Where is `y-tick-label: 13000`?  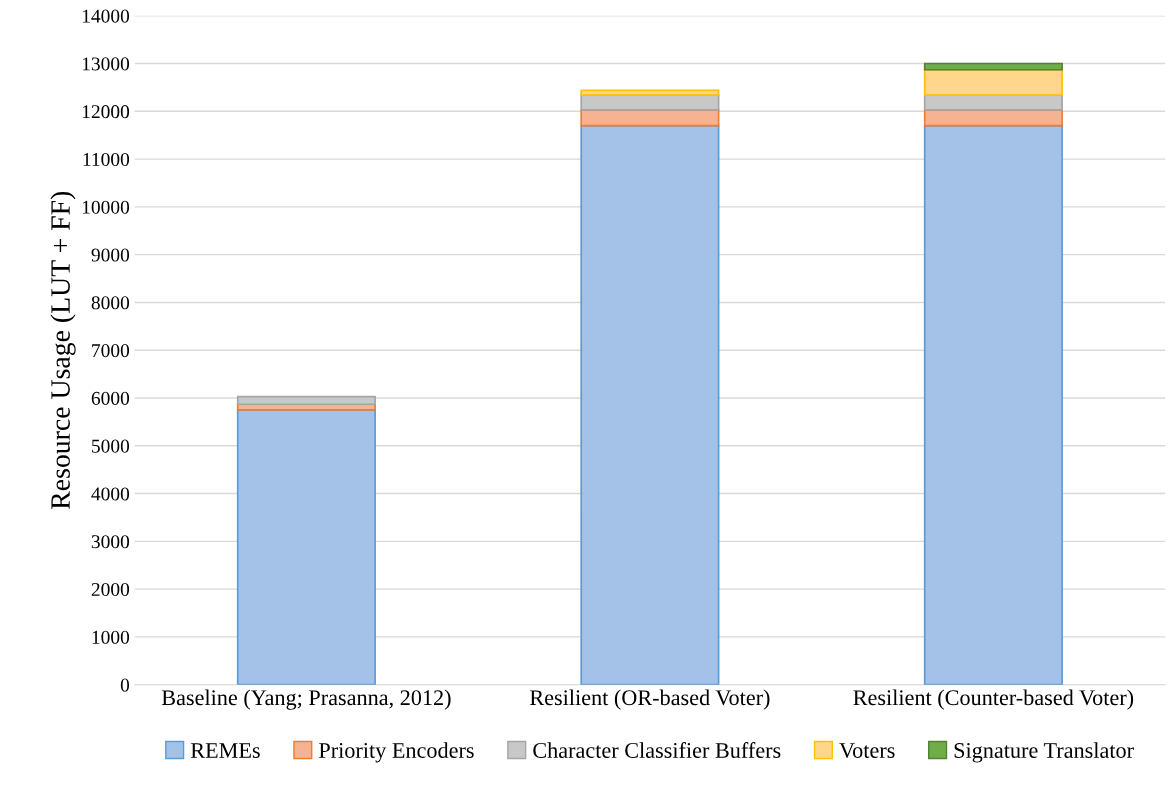
y-tick-label: 13000 is located at coordinates (106, 64).